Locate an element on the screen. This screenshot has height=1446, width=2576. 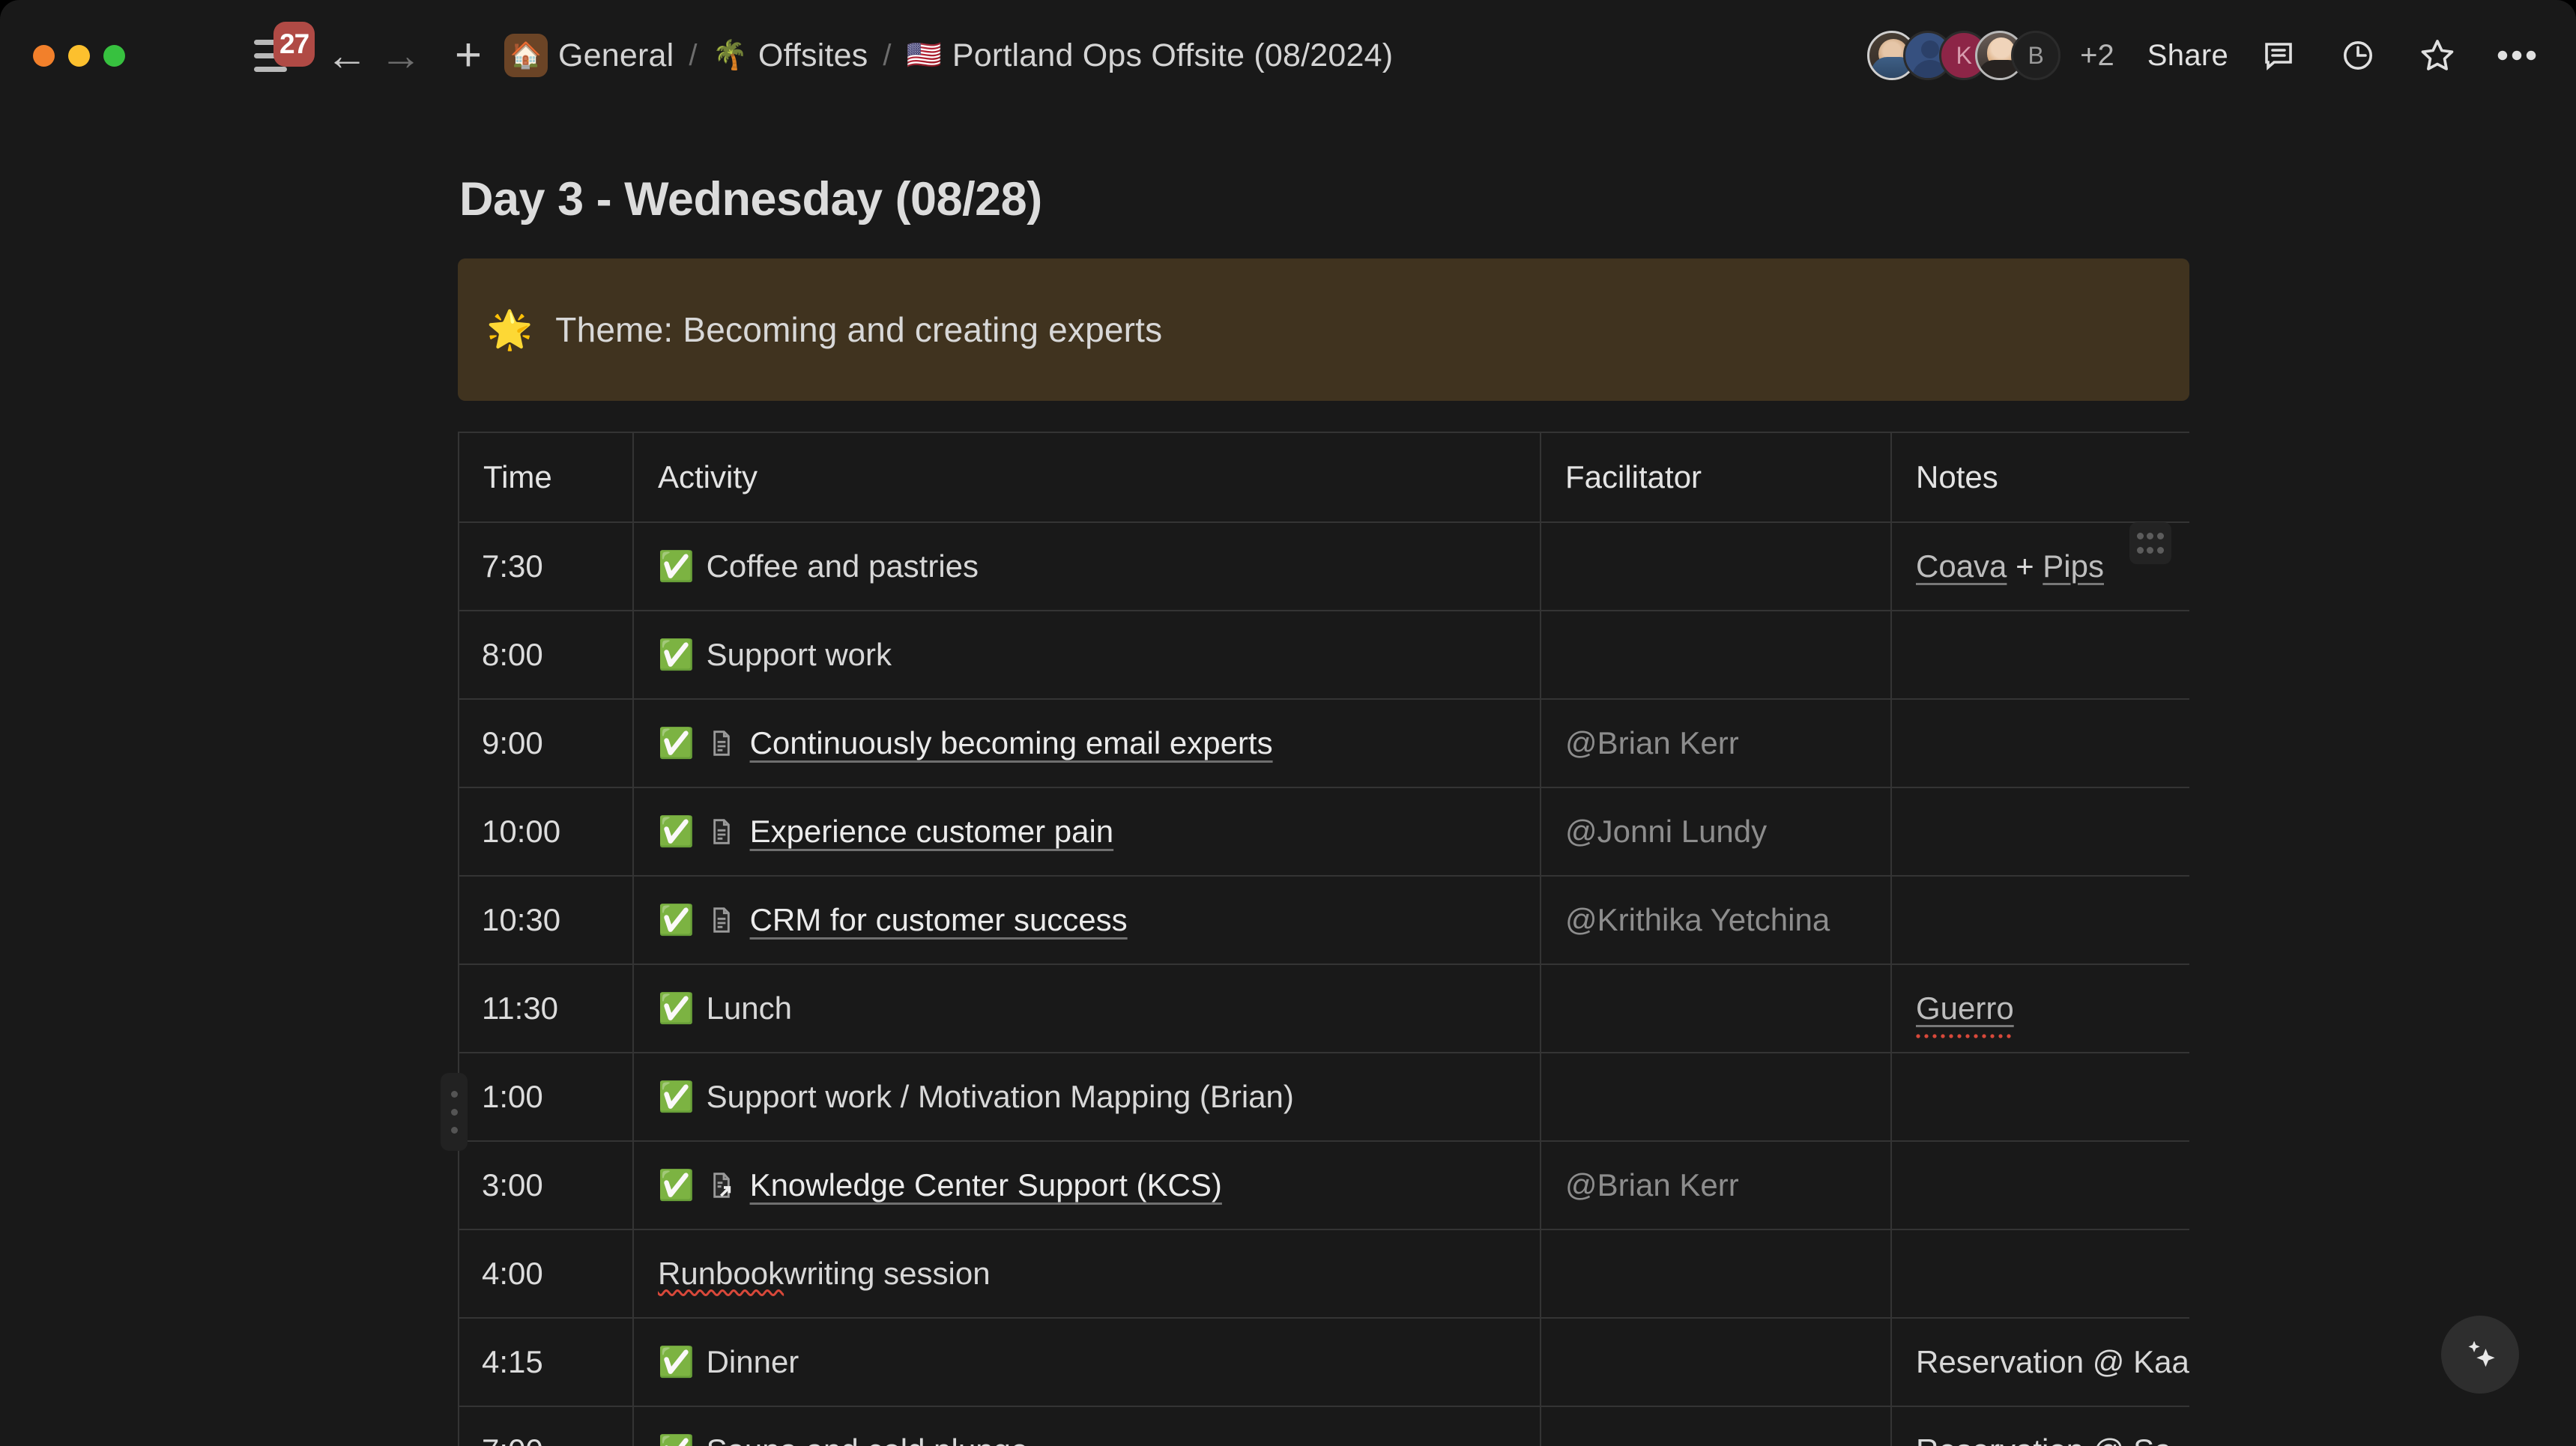
cell-activity: ✅ Sauna and cold plunge is located at coordinates (1086, 1426).